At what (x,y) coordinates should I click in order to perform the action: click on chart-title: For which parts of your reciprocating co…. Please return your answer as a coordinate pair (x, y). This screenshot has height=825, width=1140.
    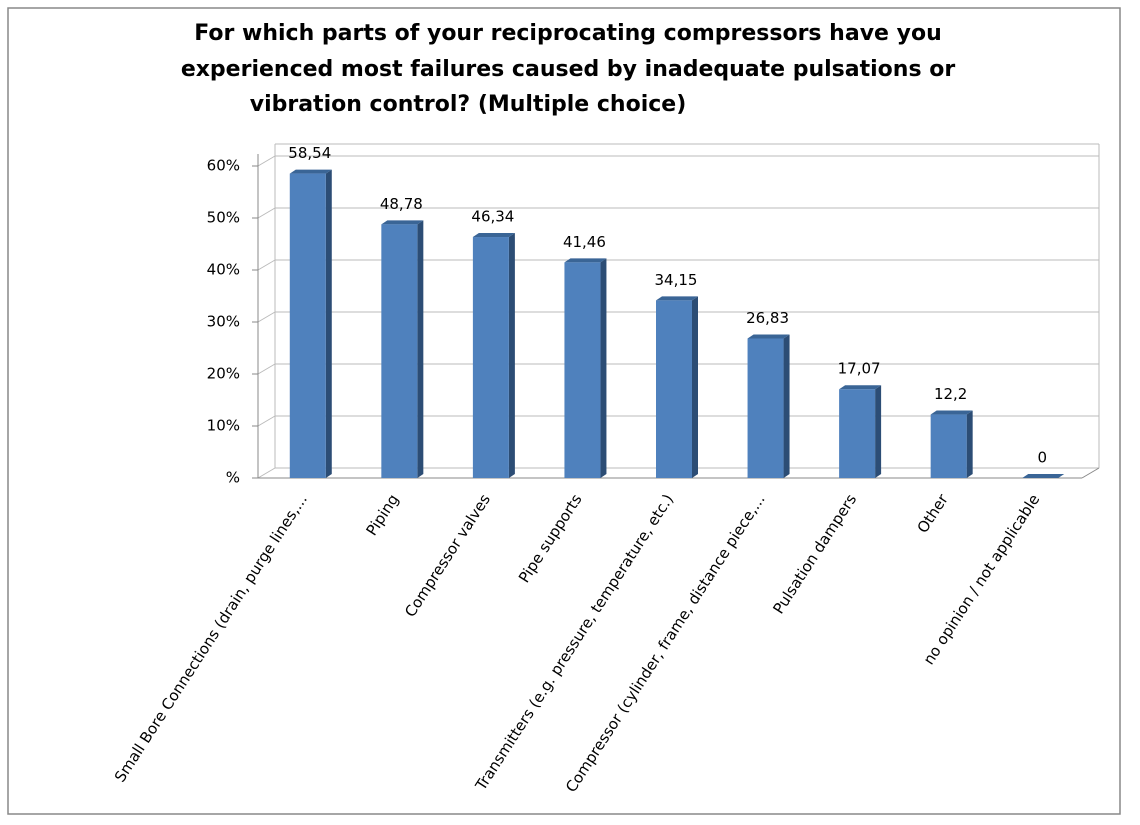
    Looking at the image, I should click on (567, 33).